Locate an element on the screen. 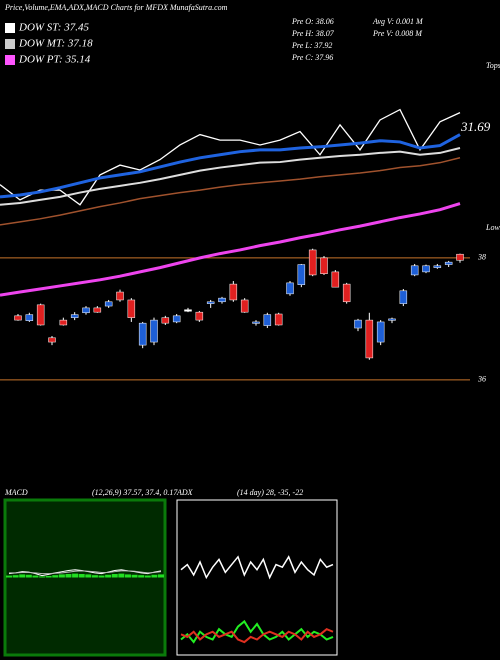 Image resolution: width=500 pixels, height=660 pixels. adx-panel is located at coordinates (257, 577).